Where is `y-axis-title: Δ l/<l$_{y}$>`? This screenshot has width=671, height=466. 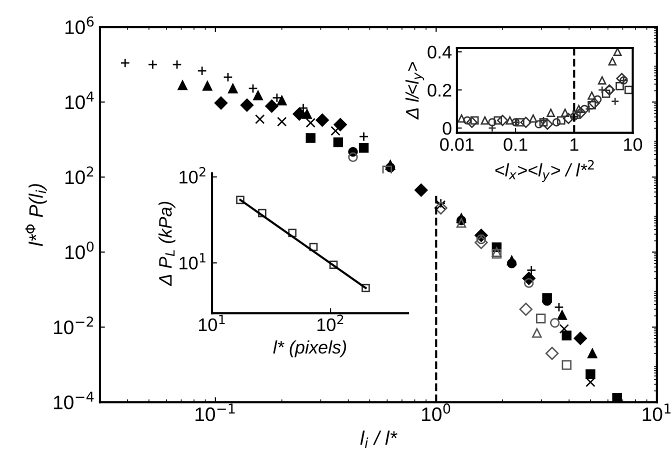
y-axis-title: Δ l/<l$_{y}$> is located at coordinates (414, 91).